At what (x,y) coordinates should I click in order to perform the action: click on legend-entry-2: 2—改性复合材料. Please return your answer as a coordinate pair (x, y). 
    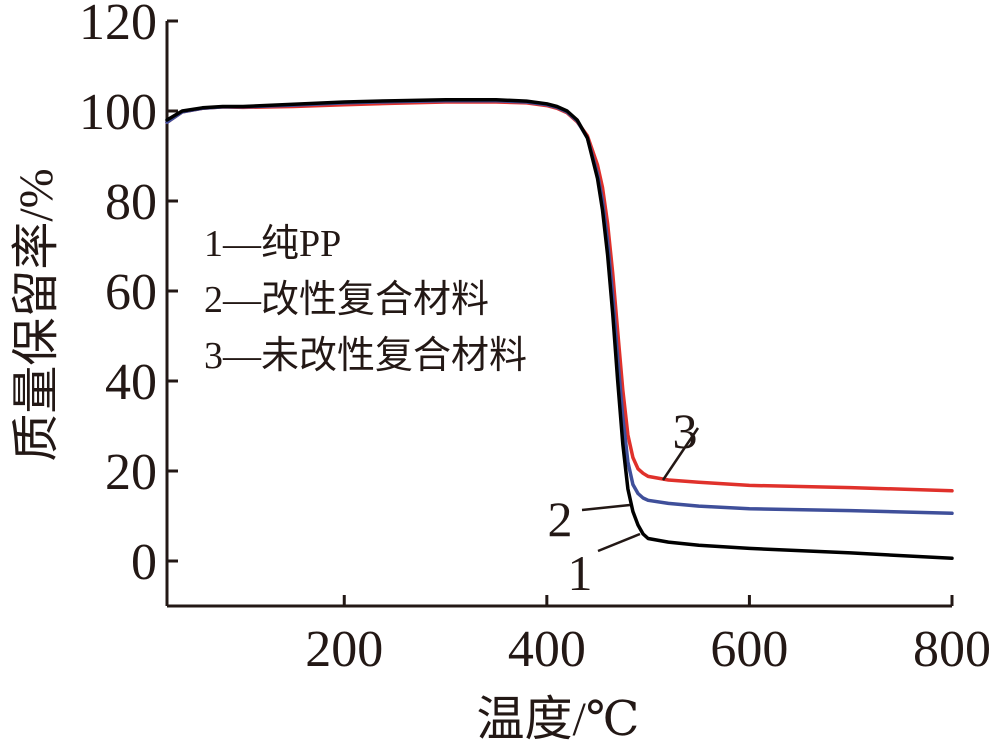
    Looking at the image, I should click on (346, 300).